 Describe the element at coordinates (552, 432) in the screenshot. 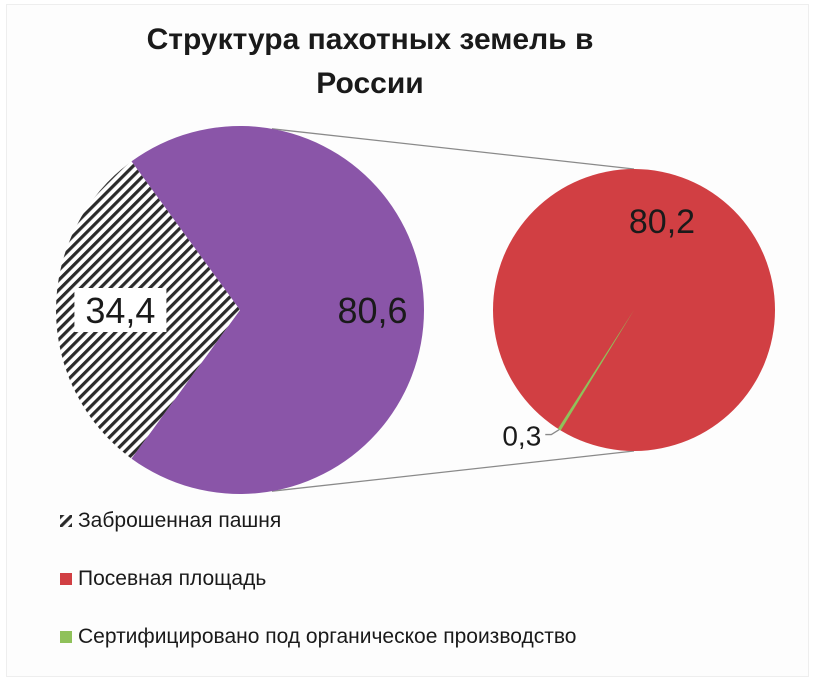

I see `leader-line` at that location.